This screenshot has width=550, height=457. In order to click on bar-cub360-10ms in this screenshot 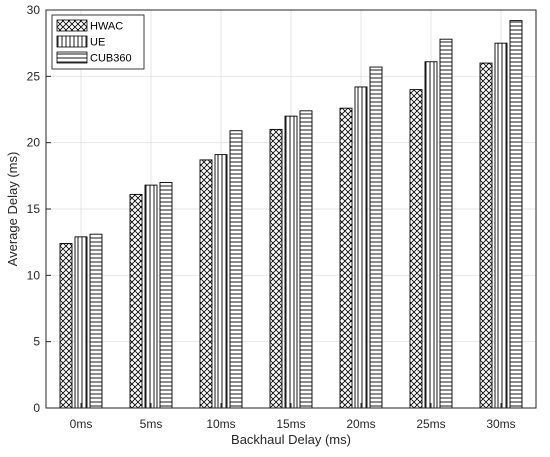, I will do `click(236, 269)`.